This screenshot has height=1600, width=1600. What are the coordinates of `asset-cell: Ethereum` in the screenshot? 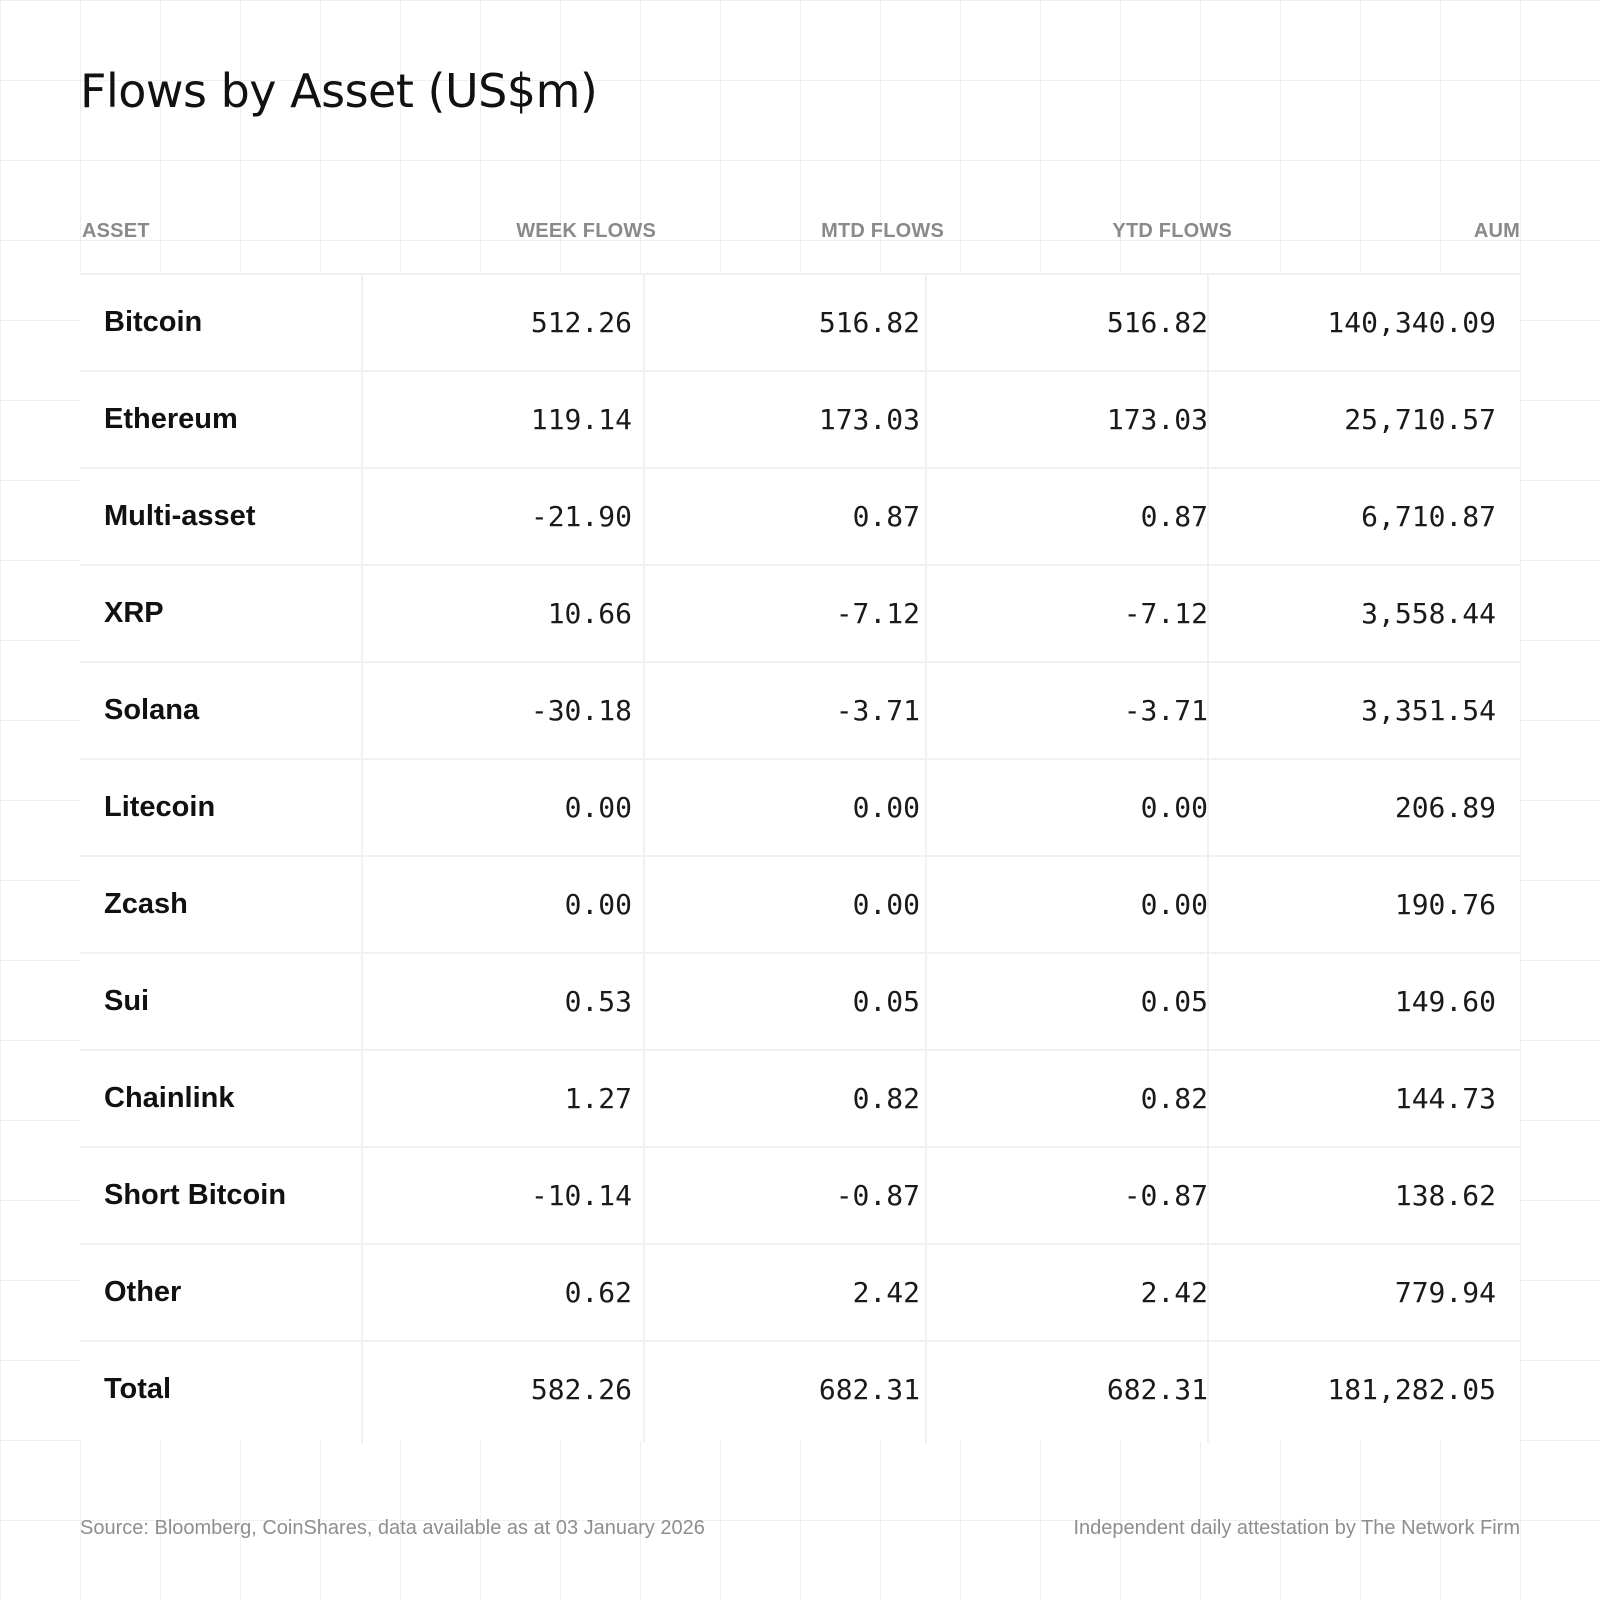 It's located at (171, 419).